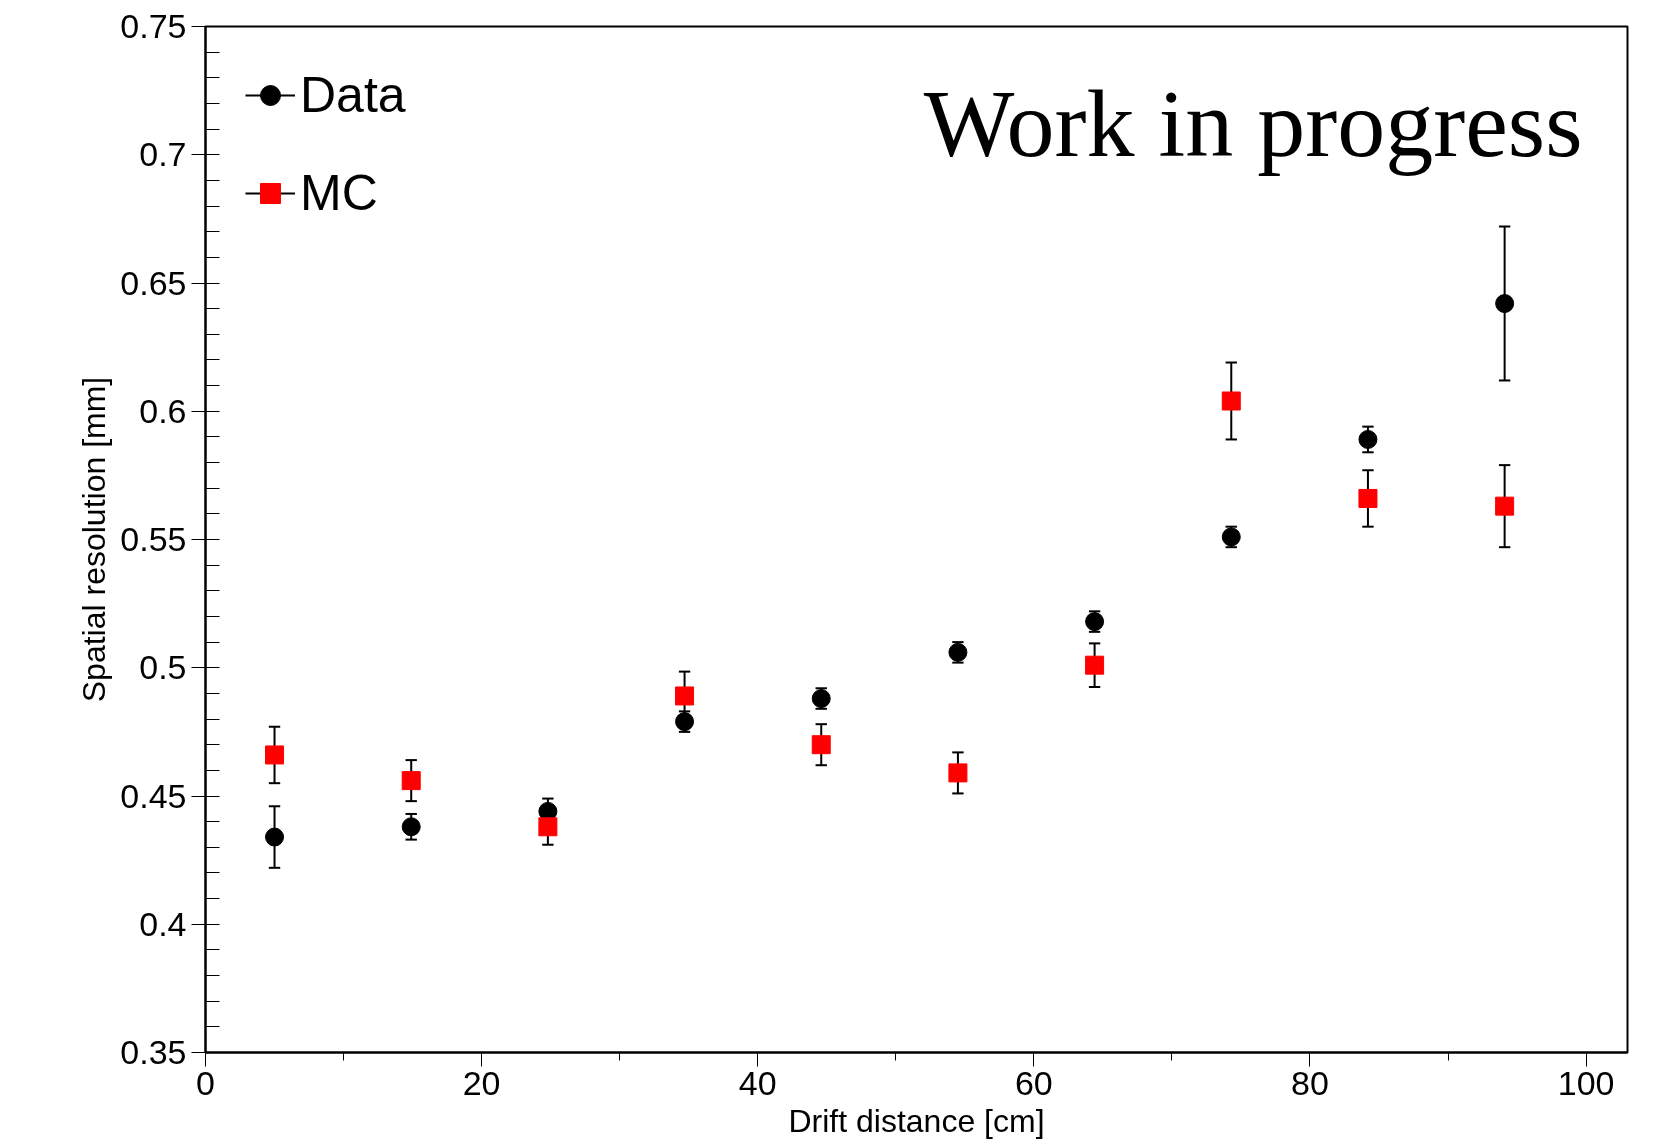  I want to click on x-tick-label: 0, so click(205, 1082).